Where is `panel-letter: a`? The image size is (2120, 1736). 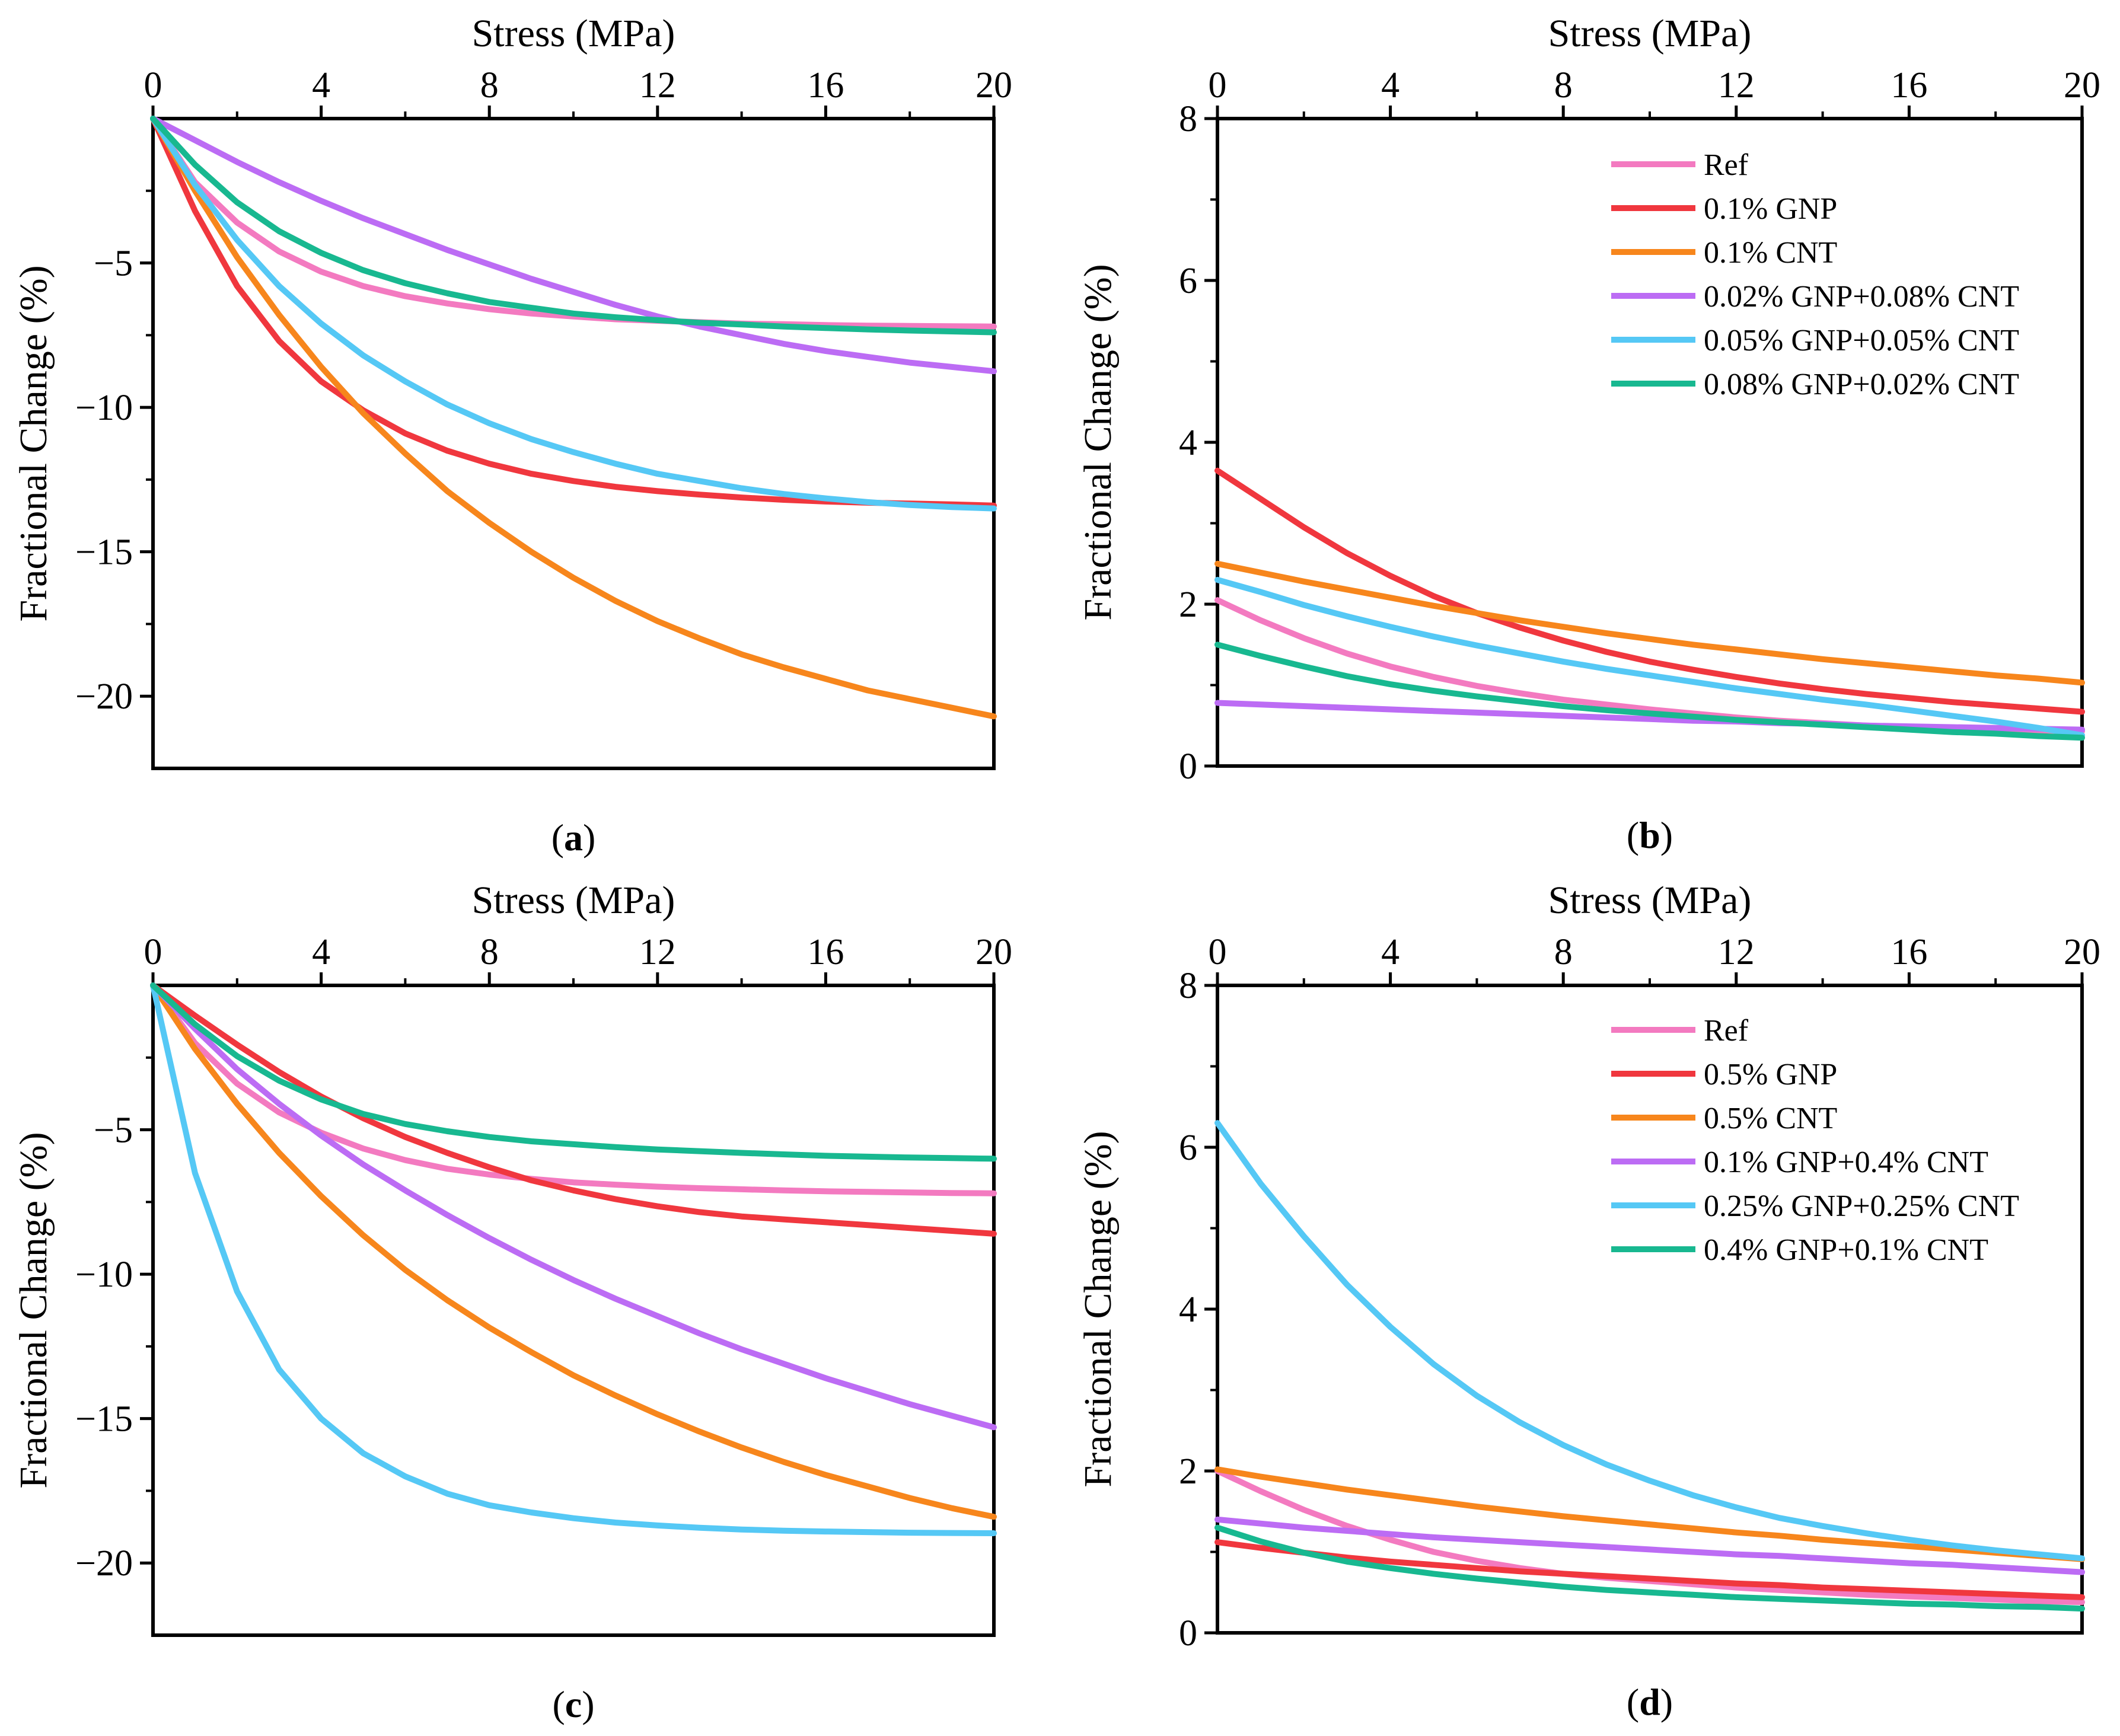
panel-letter: a is located at coordinates (573, 837).